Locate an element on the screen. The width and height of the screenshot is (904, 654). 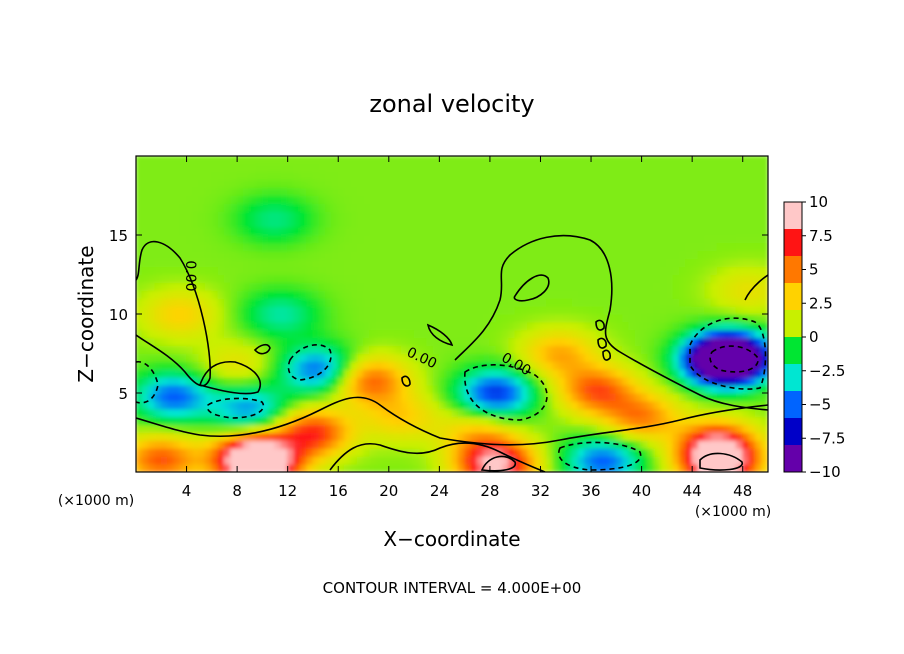
colorbar-swatch is located at coordinates (793, 459).